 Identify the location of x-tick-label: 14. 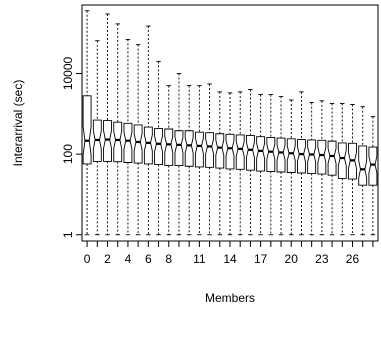
(230, 259).